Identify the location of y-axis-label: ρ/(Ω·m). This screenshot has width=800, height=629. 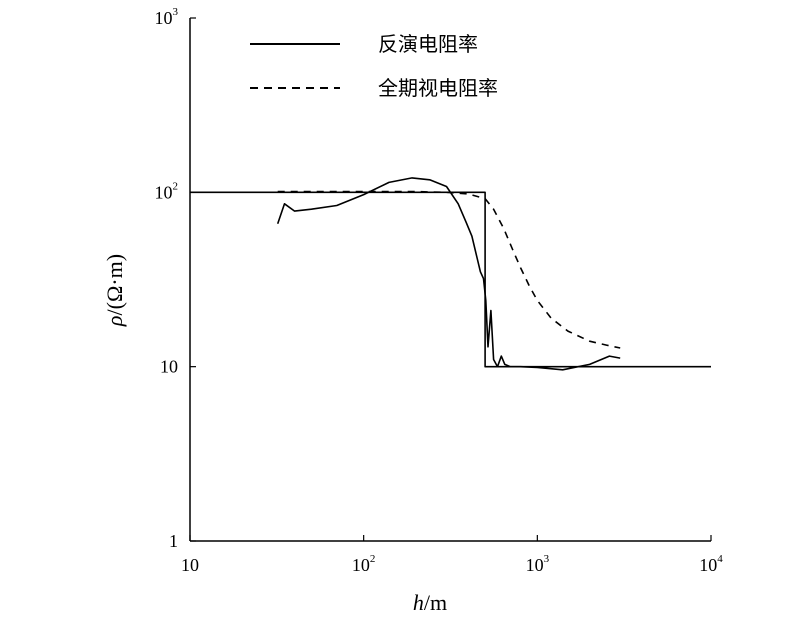
(114, 290).